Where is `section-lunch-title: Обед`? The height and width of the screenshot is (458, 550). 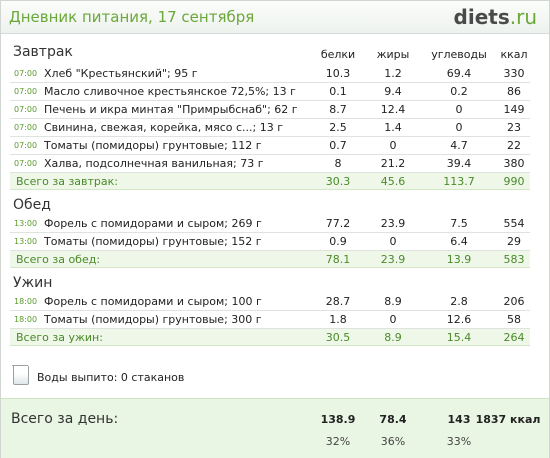 section-lunch-title: Обед is located at coordinates (32, 205).